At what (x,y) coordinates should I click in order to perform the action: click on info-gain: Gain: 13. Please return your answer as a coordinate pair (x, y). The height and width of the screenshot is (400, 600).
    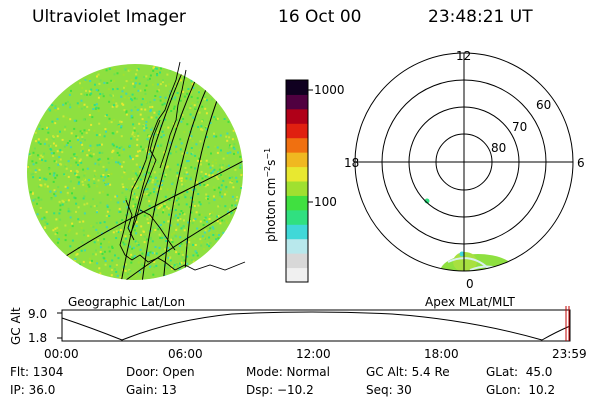
    Looking at the image, I should click on (151, 390).